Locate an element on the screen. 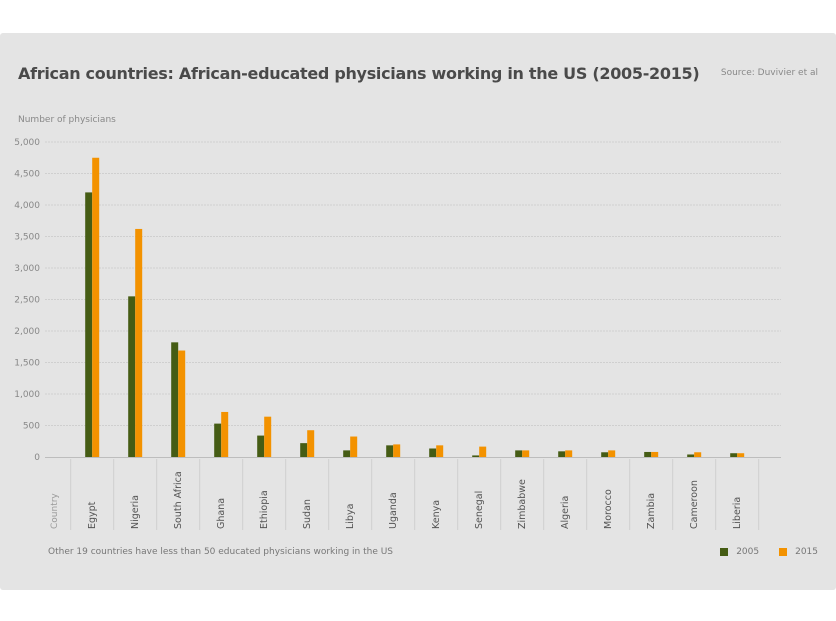 This screenshot has height=621, width=836. legend-item-2015: 2015 is located at coordinates (798, 552).